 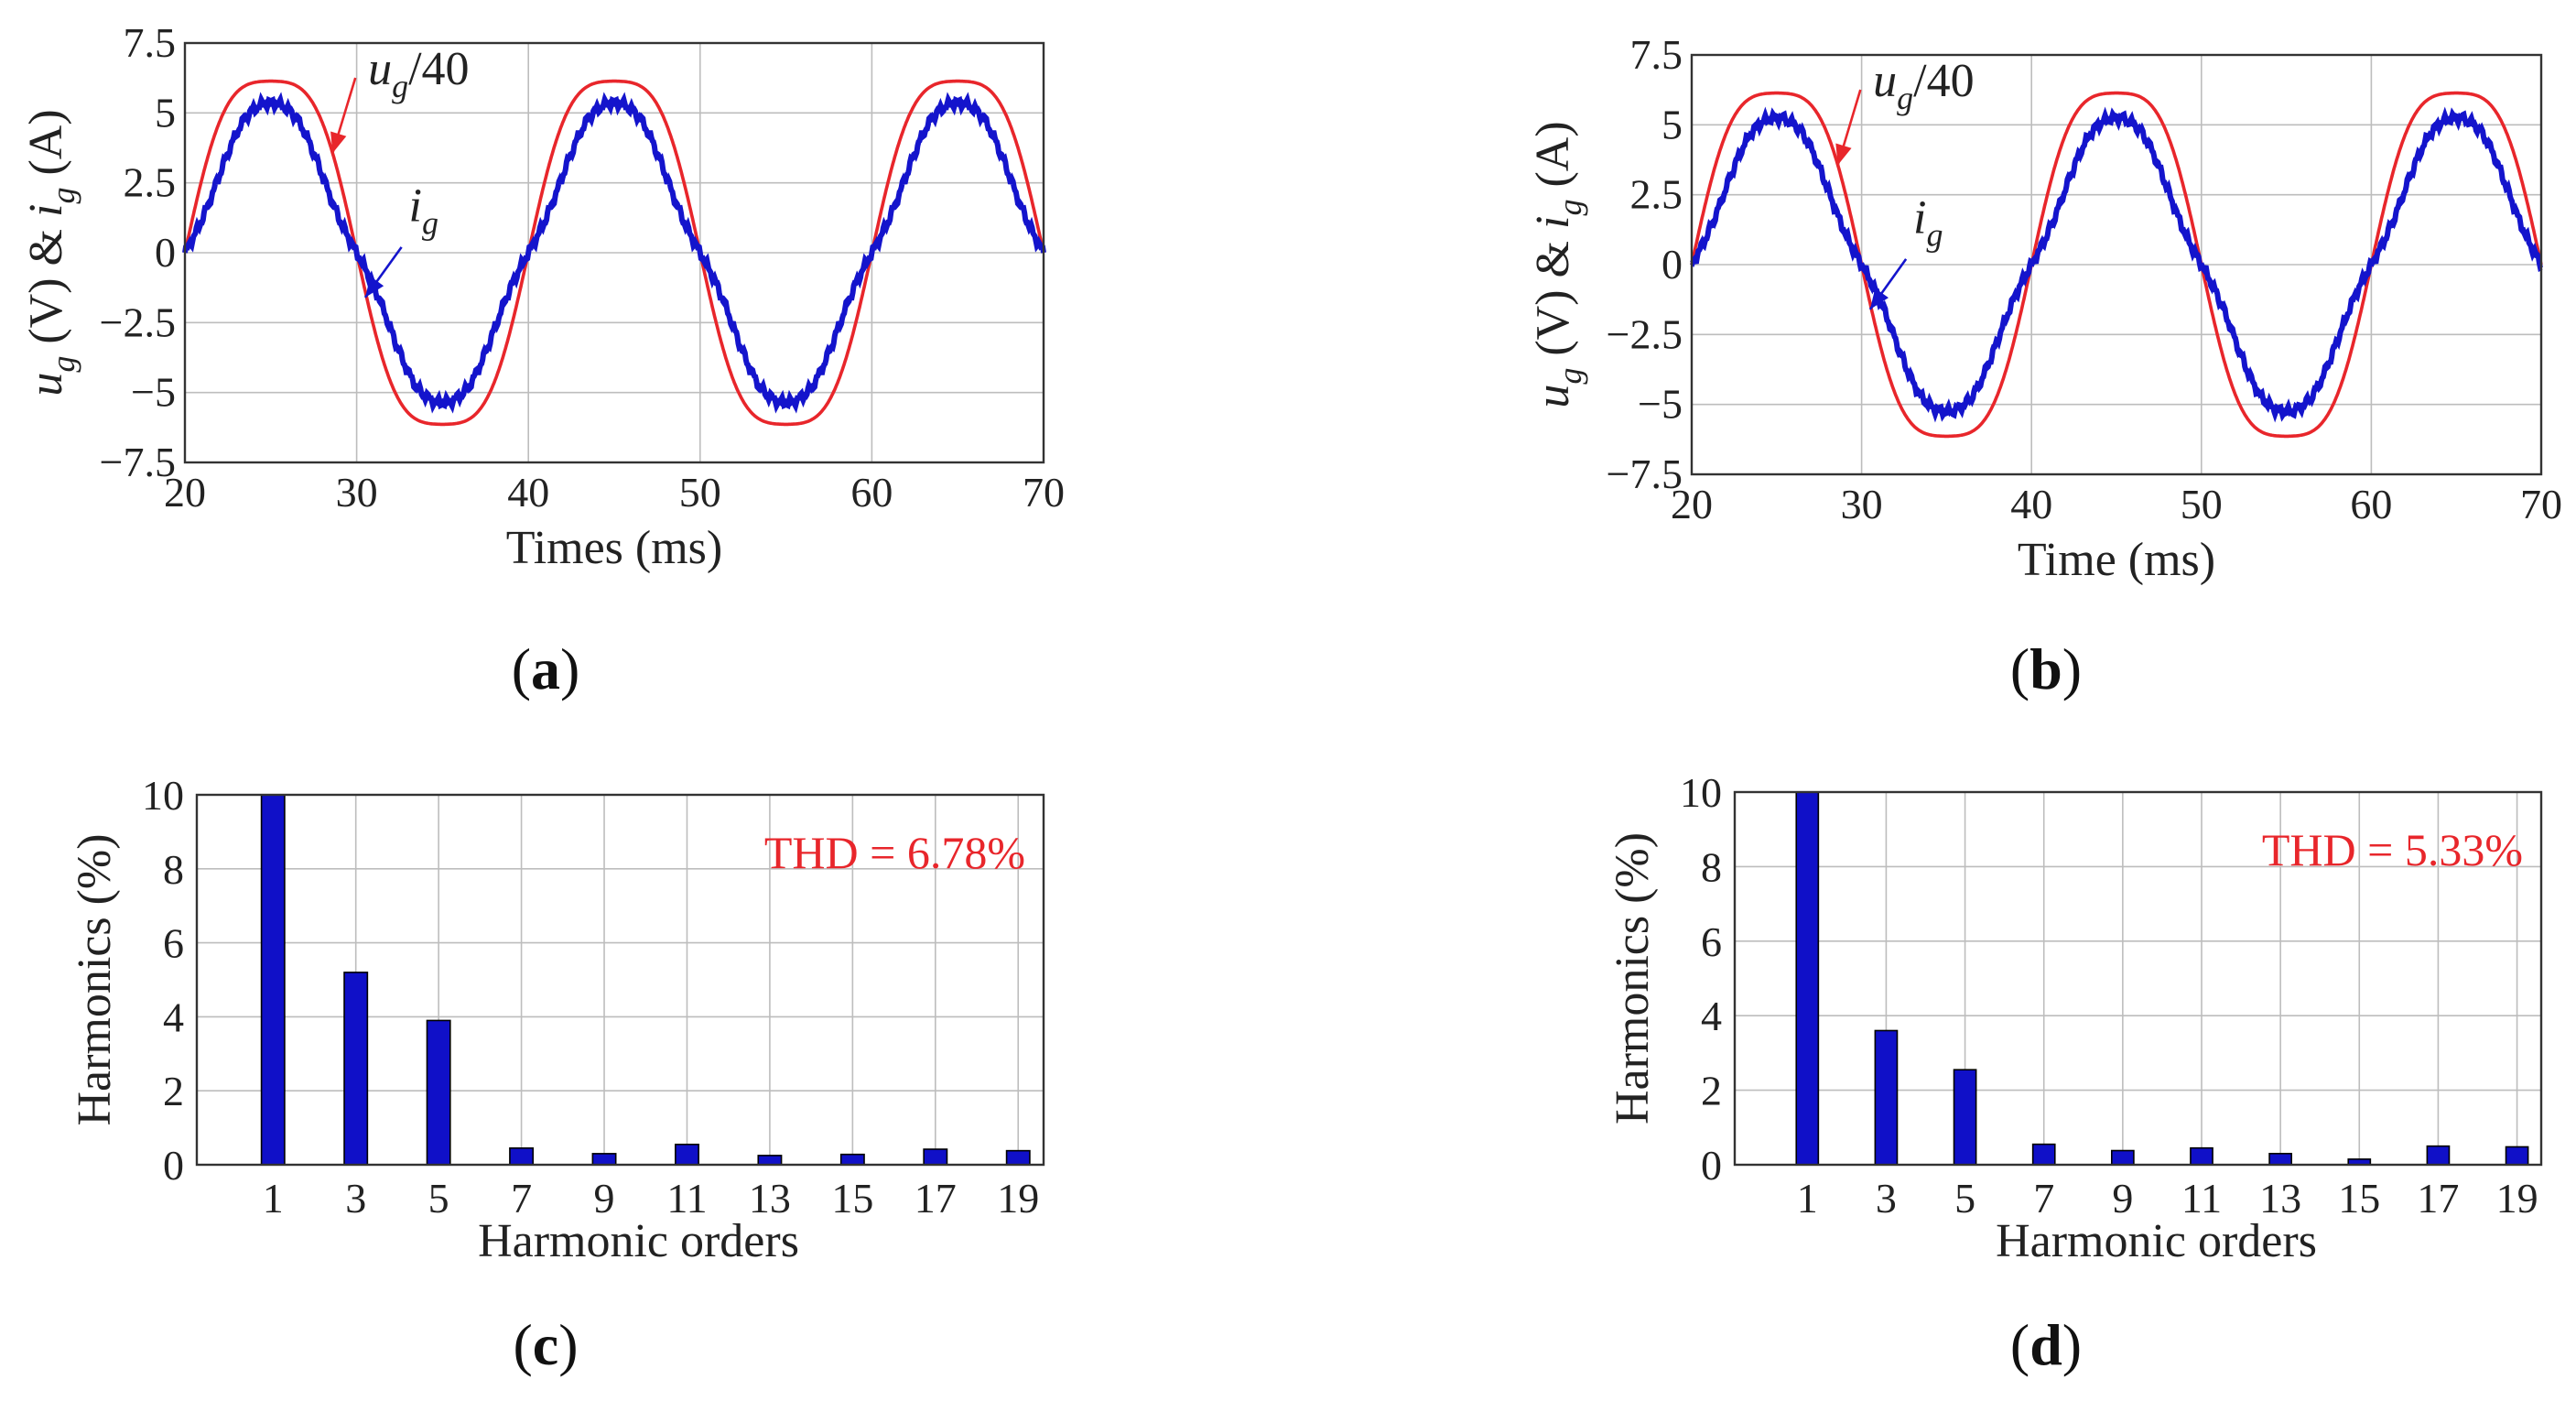 What do you see at coordinates (522, 668) in the screenshot?
I see `panel-label-open: (` at bounding box center [522, 668].